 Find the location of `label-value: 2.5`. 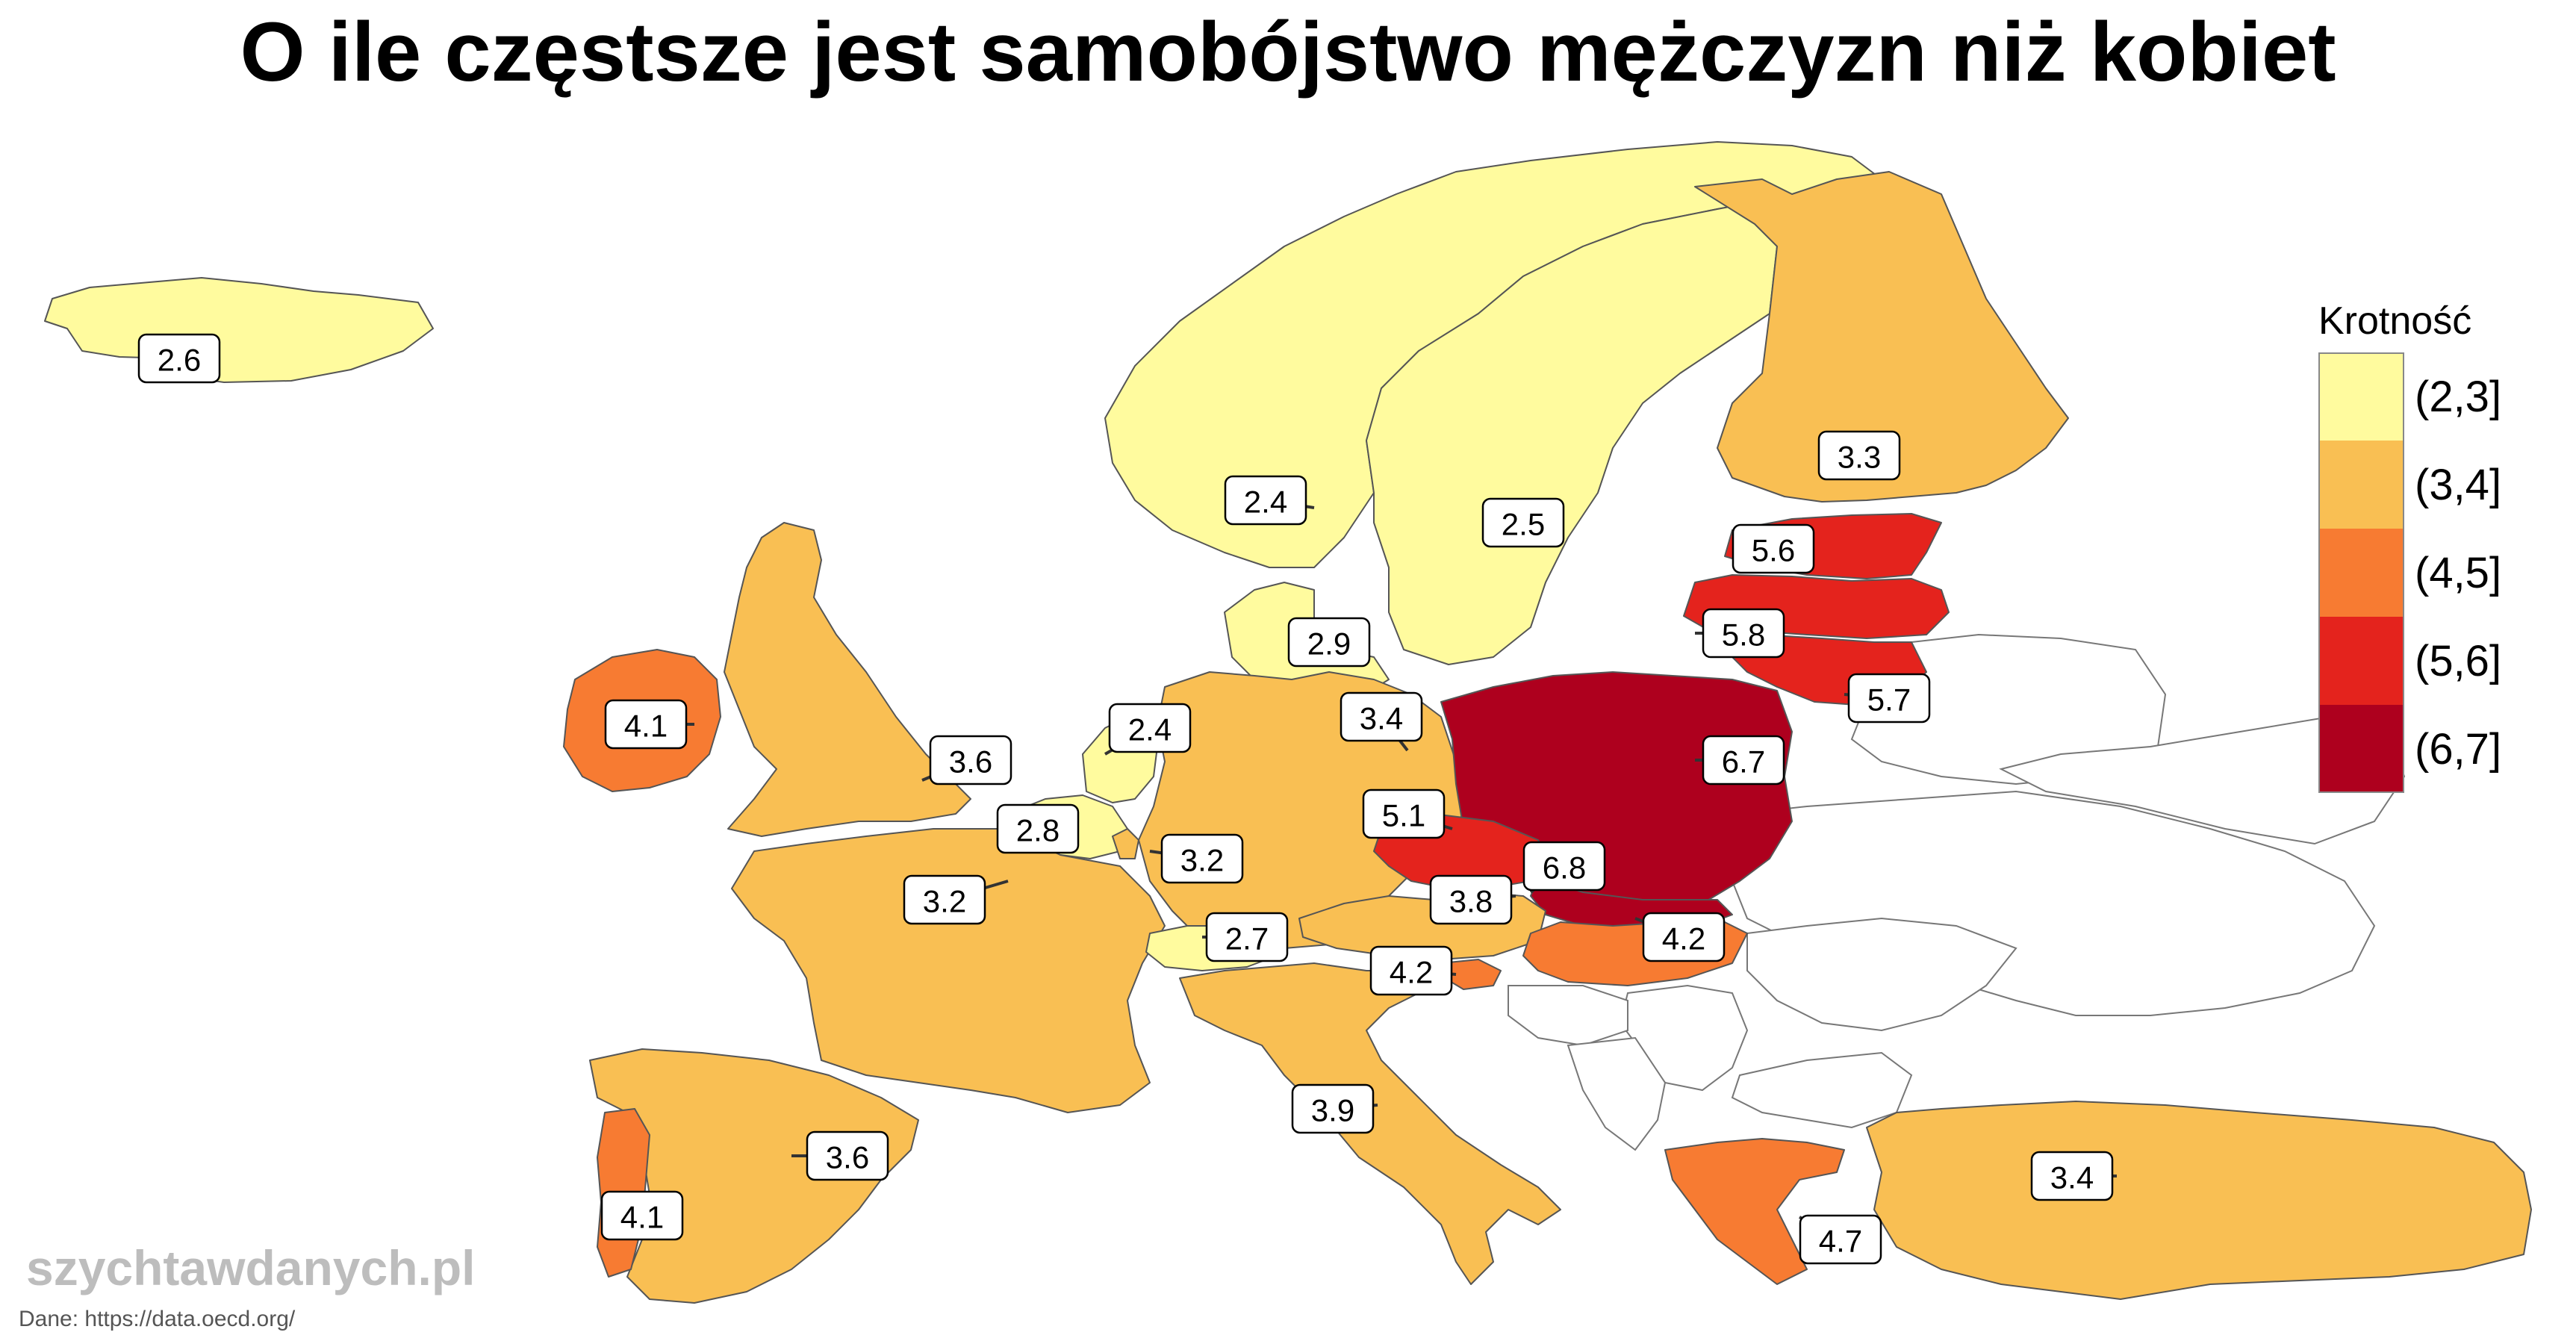

label-value: 2.5 is located at coordinates (1523, 524).